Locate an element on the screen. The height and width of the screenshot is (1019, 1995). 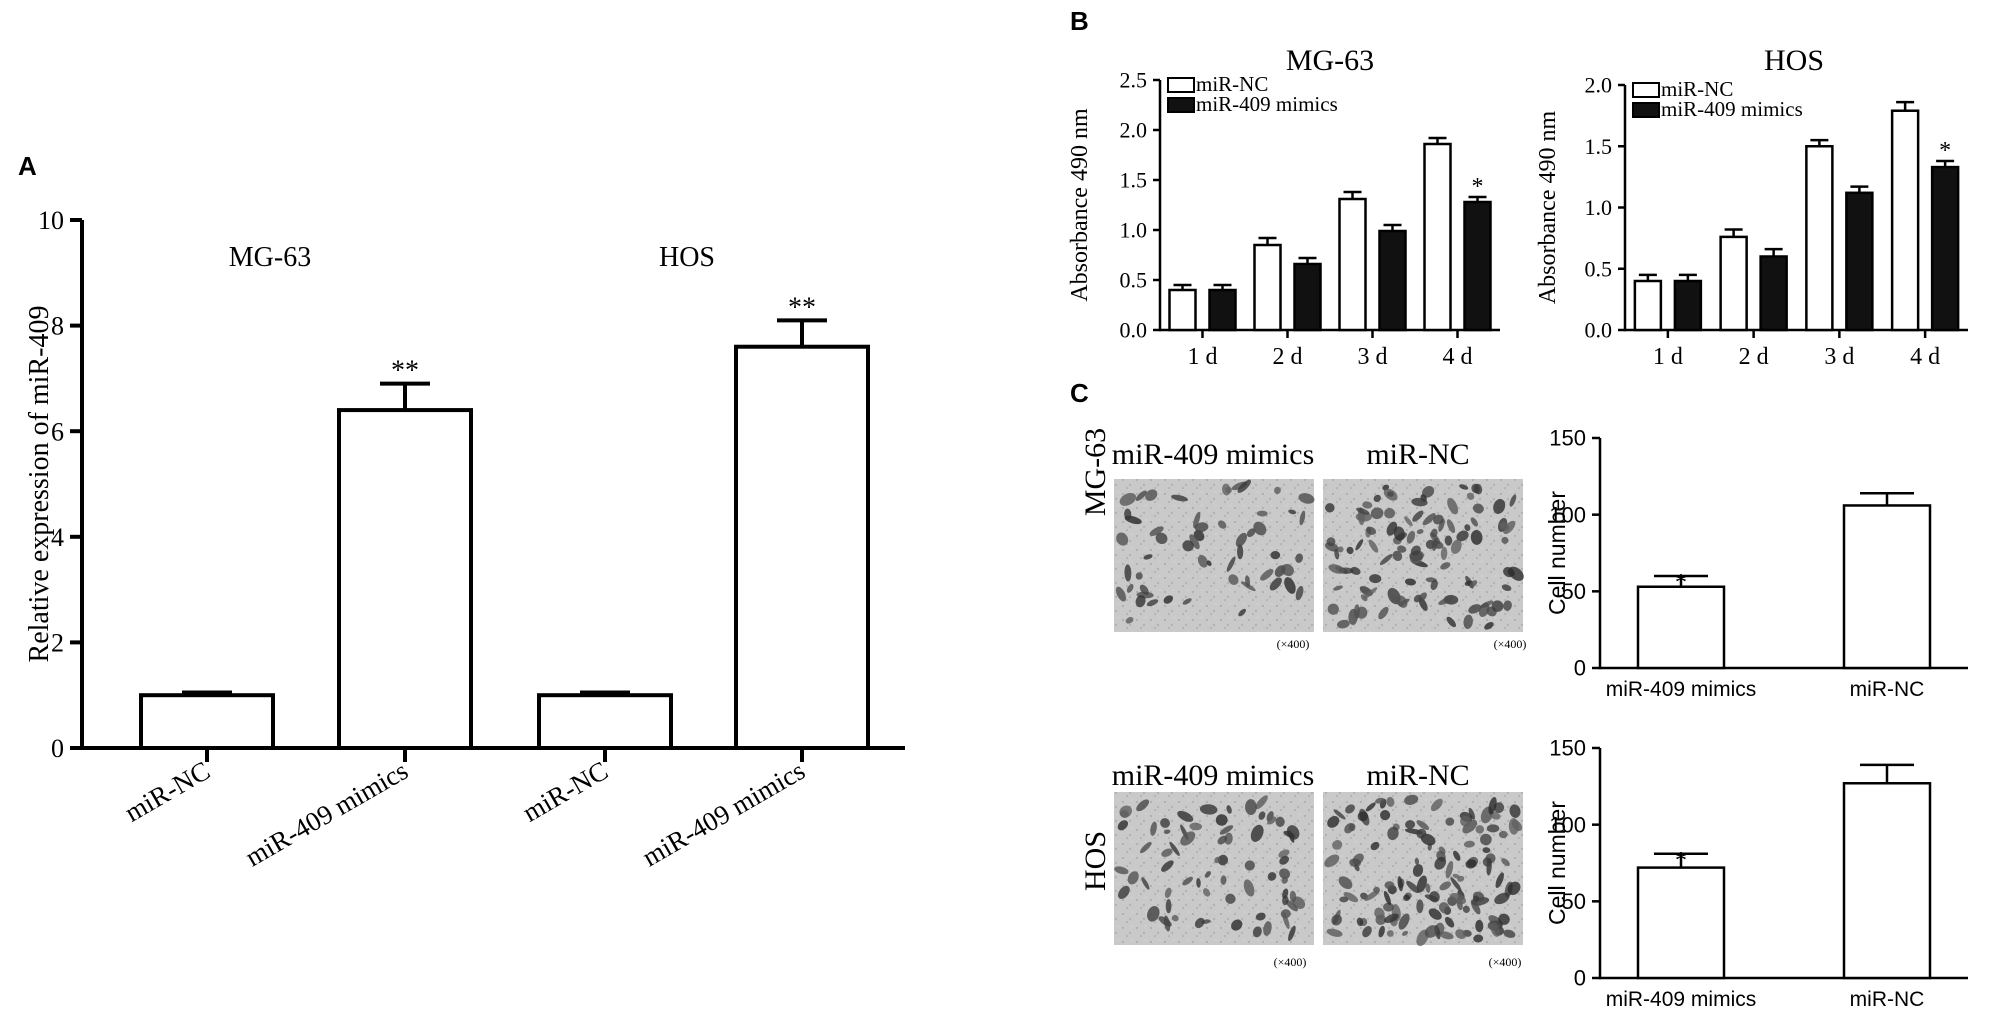
y-axis-label: Absorbance 490 nm is located at coordinates (1548, 208).